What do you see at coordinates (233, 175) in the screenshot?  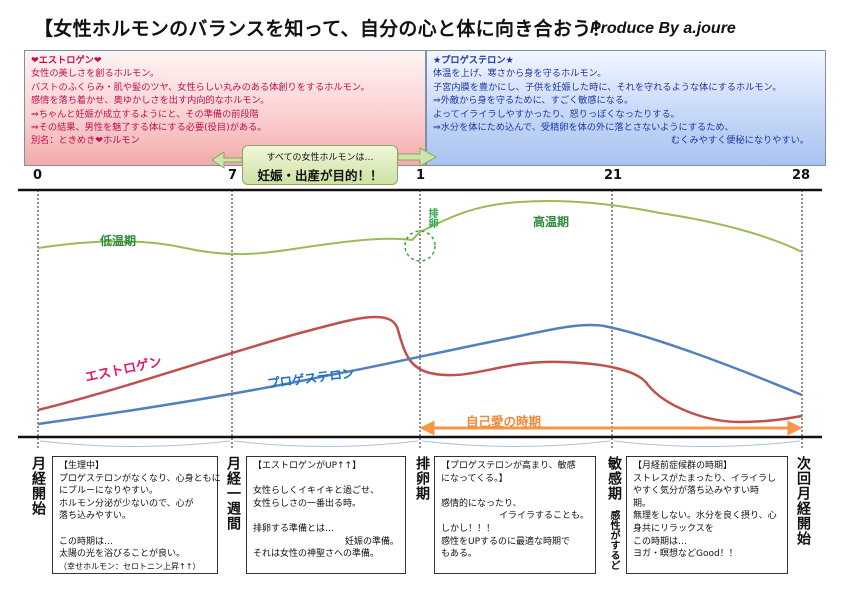 I see `tick-label: 7` at bounding box center [233, 175].